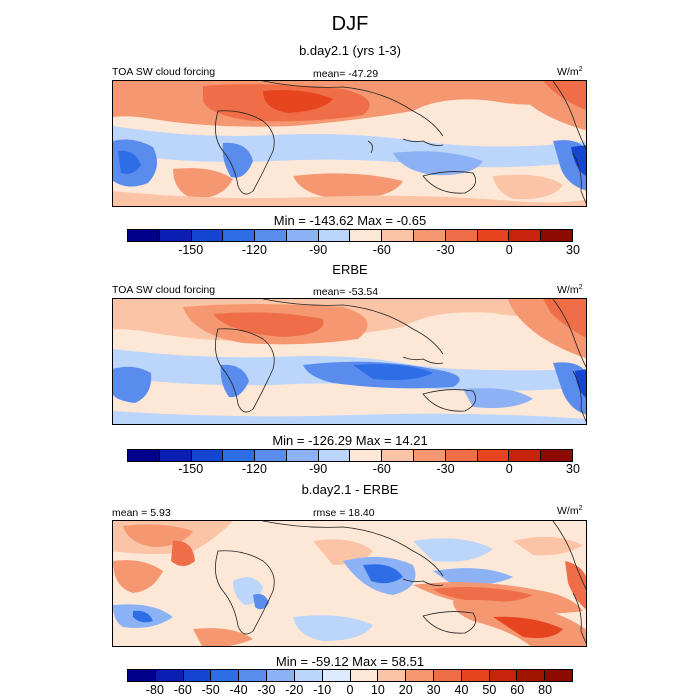 The width and height of the screenshot is (700, 700). What do you see at coordinates (210, 690) in the screenshot?
I see `colorbar-tick-label: -50` at bounding box center [210, 690].